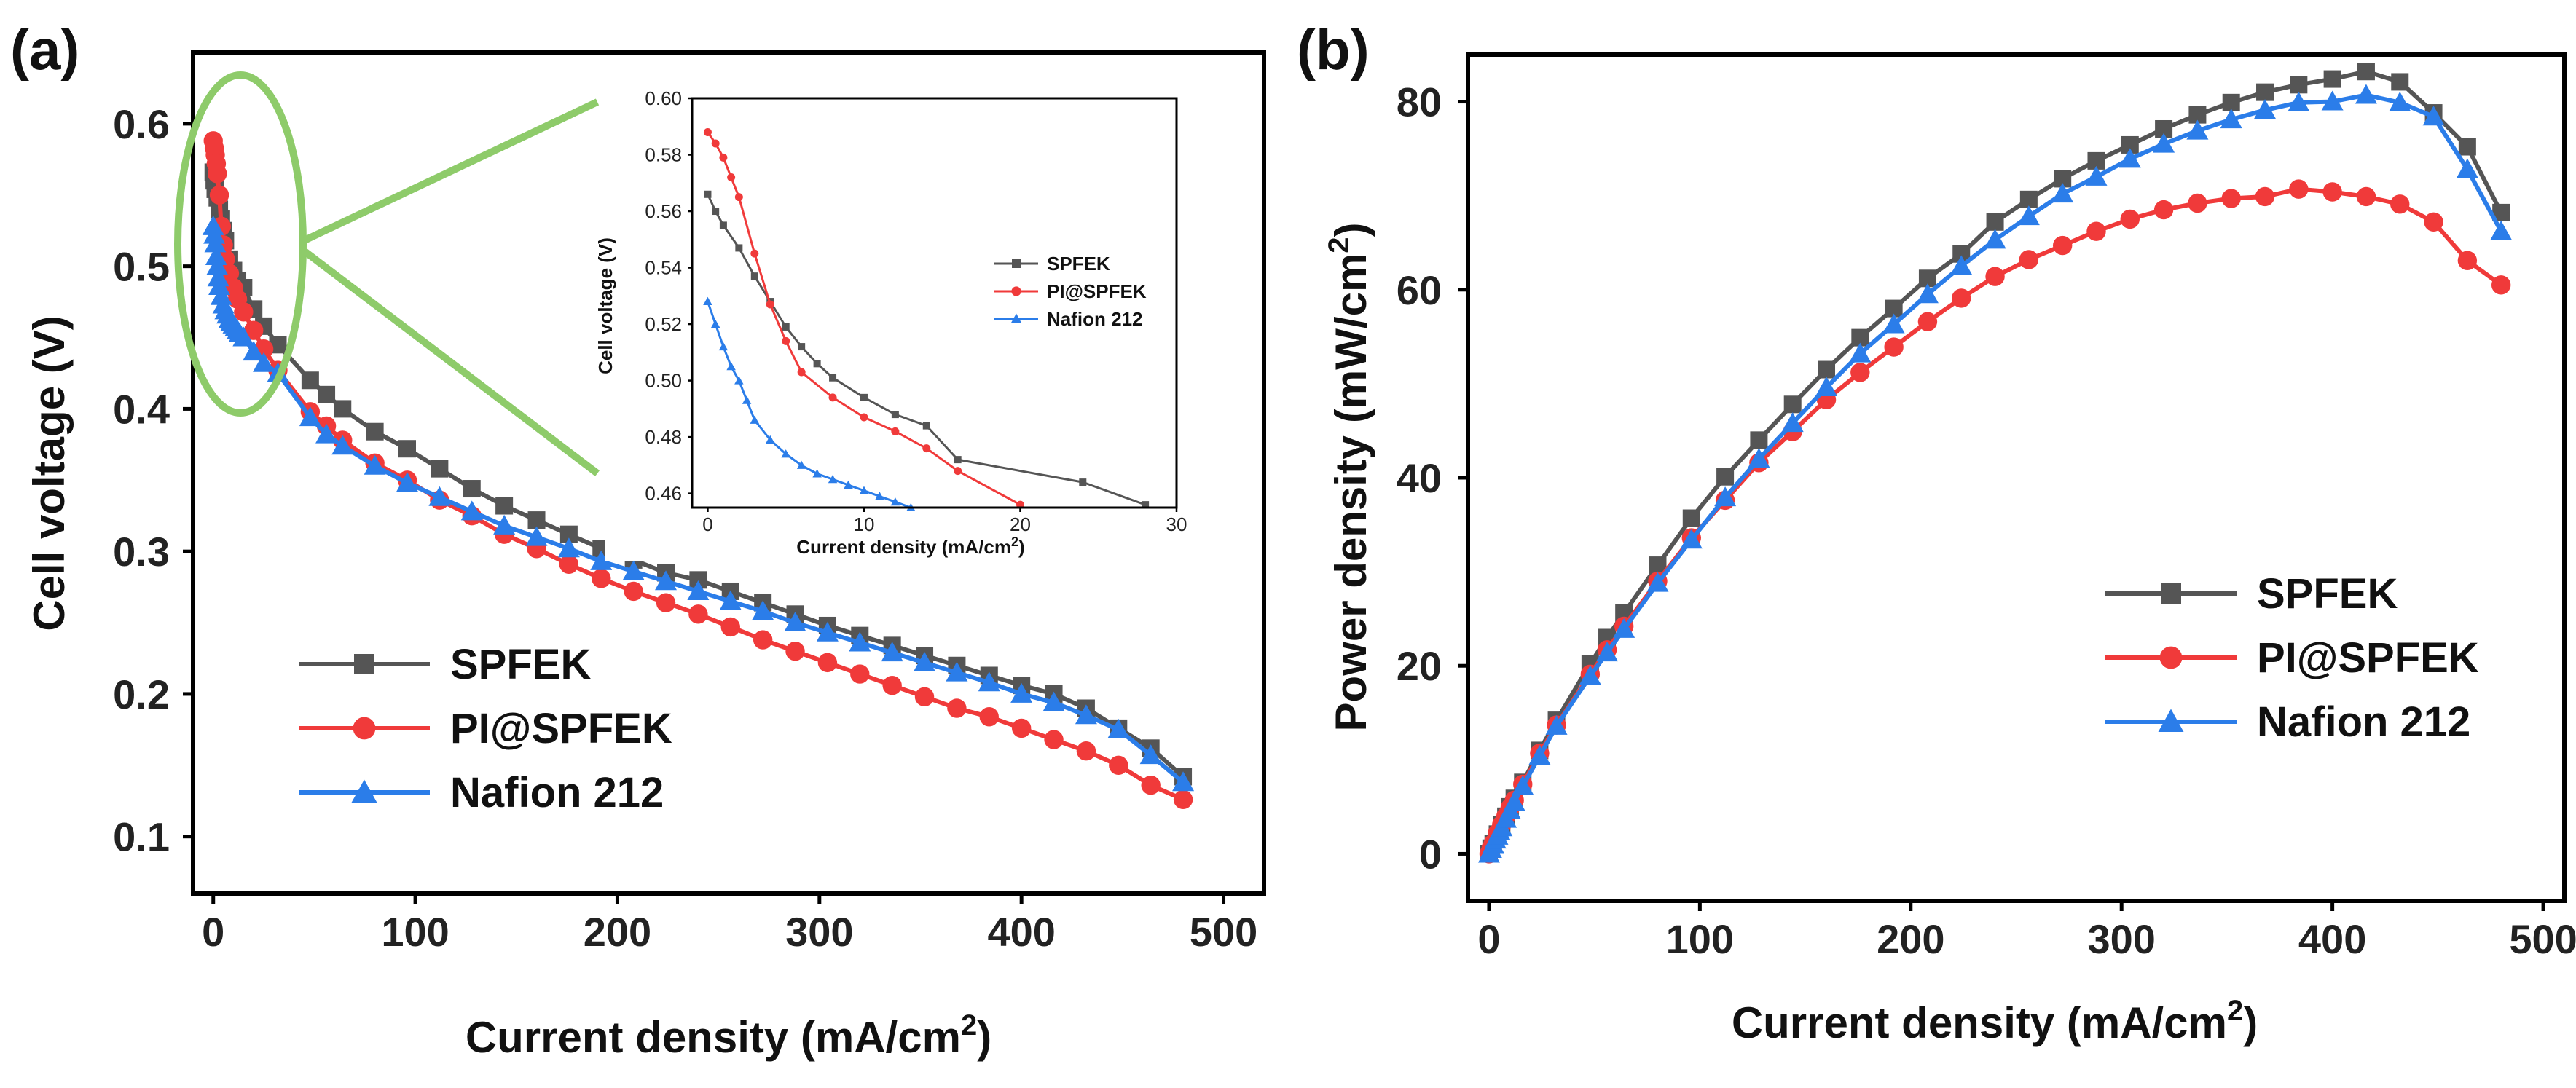  I want to click on panel-b-x-axis-title: Current density (mA/cm2), so click(1995, 1021).